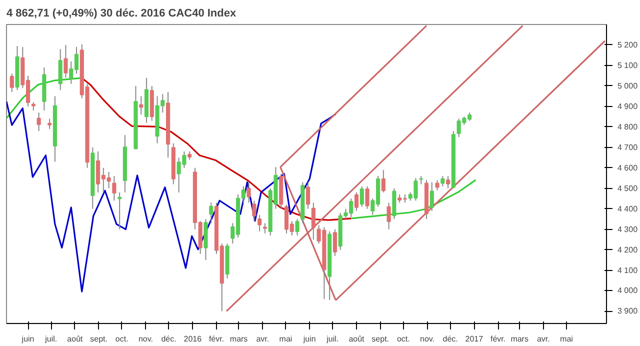  I want to click on y-tick-label: 4 600, so click(628, 167).